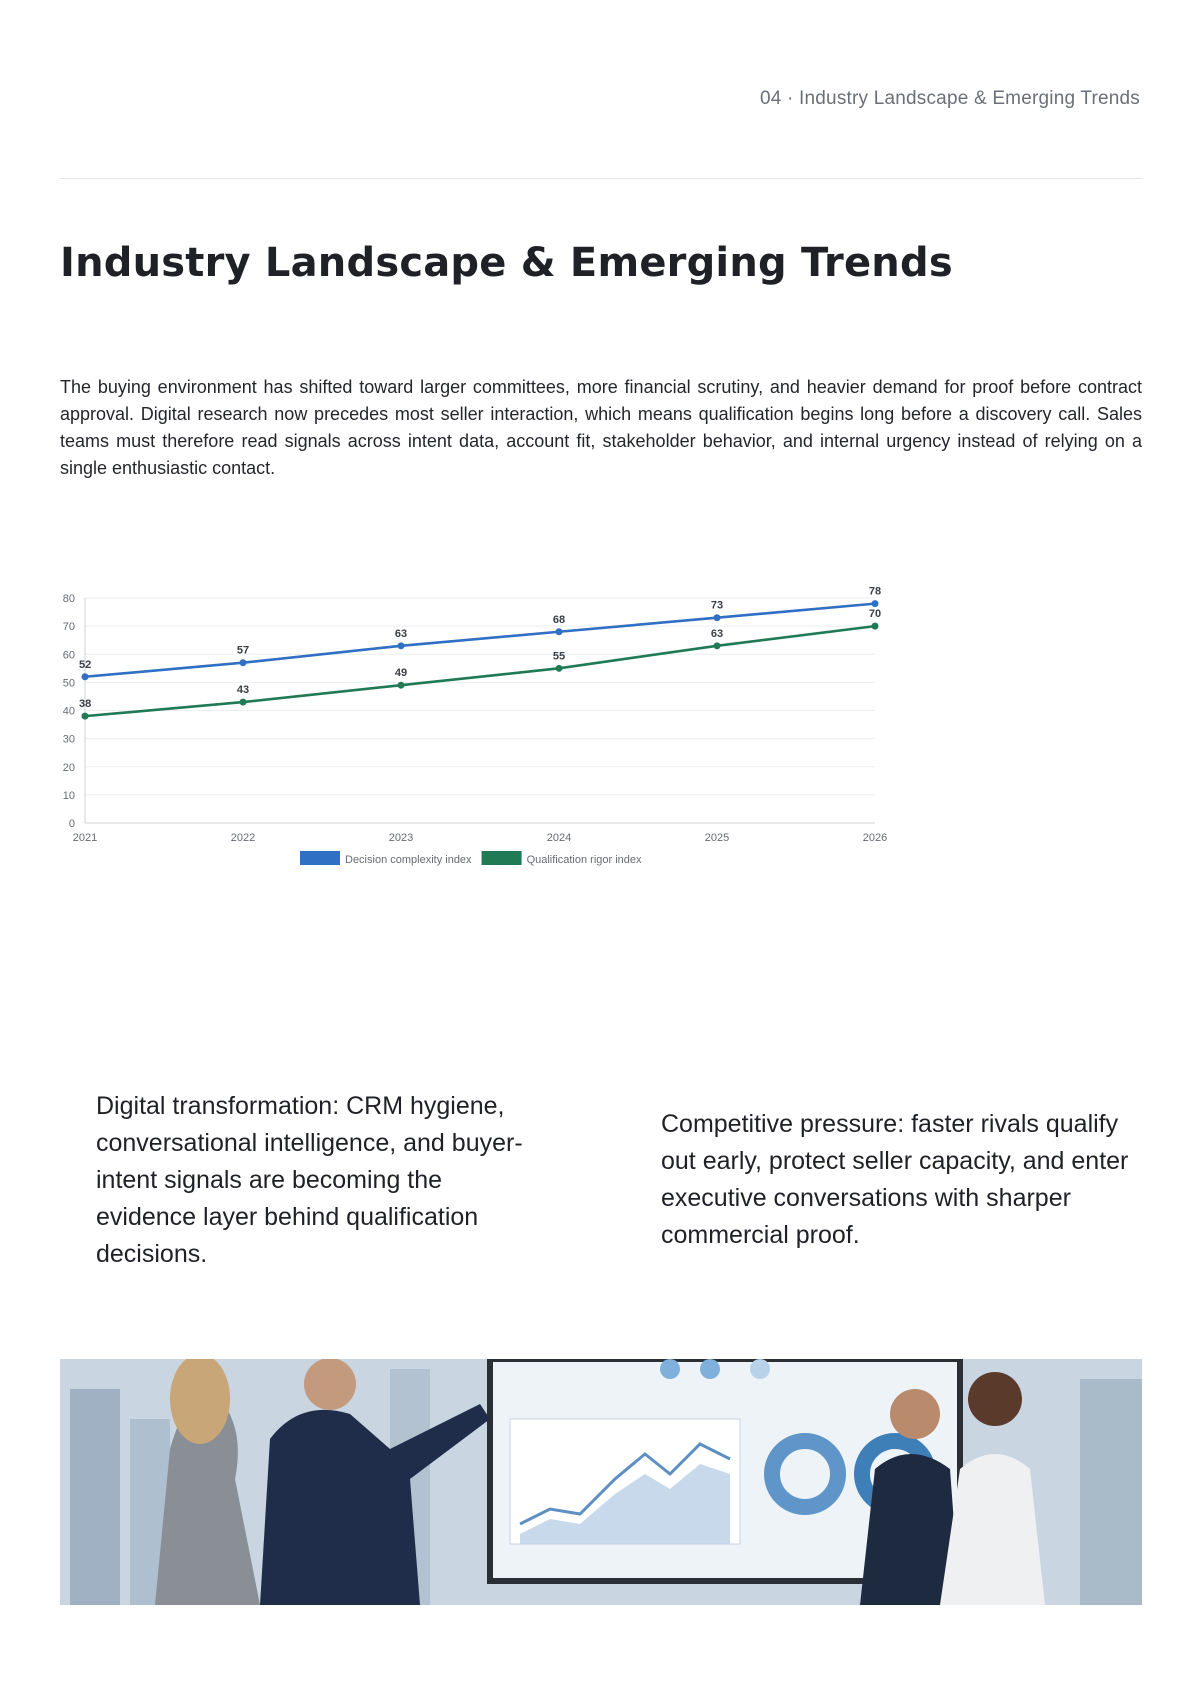  Describe the element at coordinates (992, 1529) in the screenshot. I see `person-woman-right` at that location.